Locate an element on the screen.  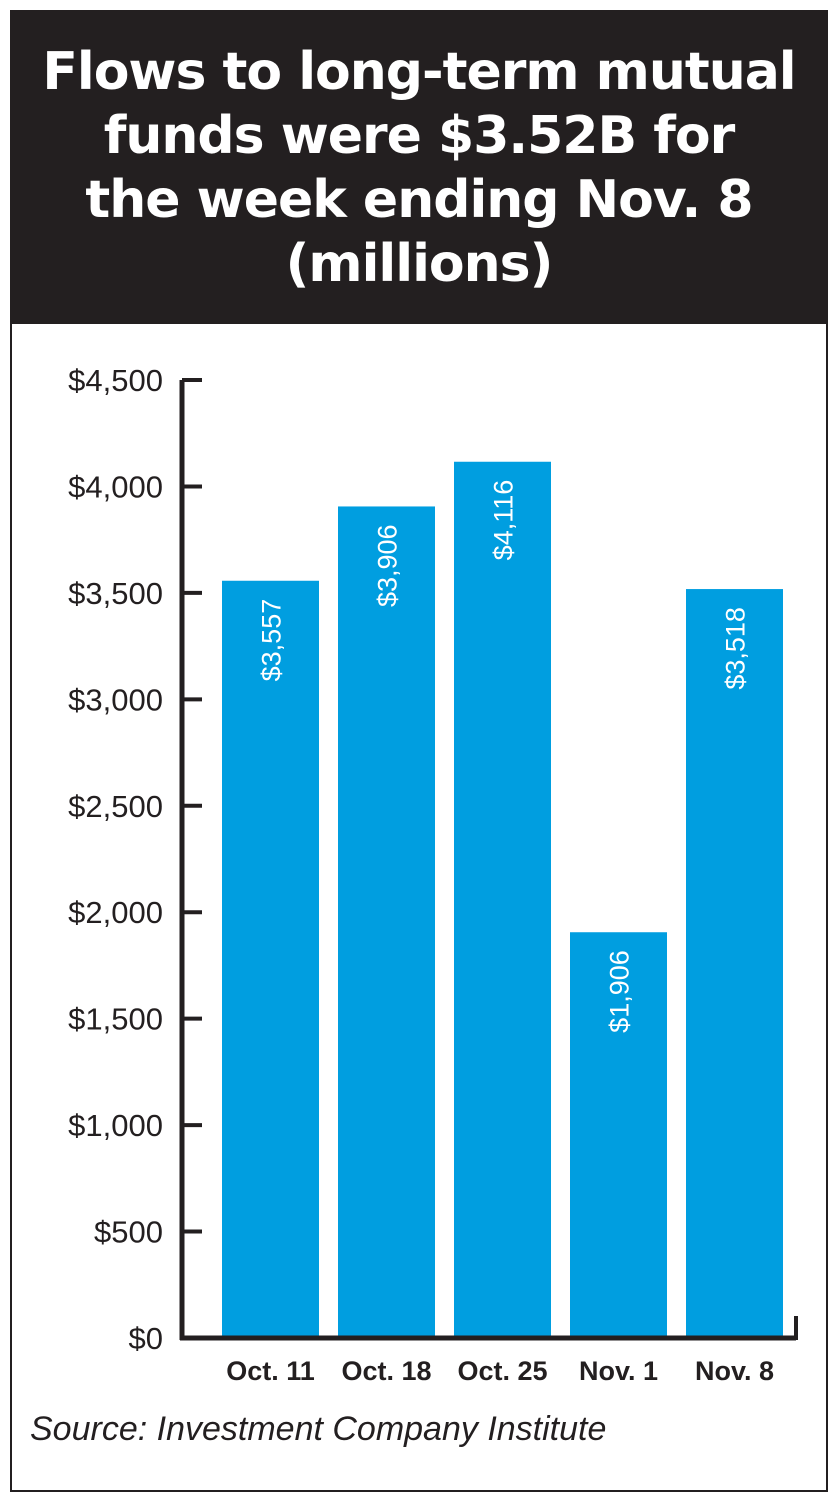
x-tick-label: Oct. 25 is located at coordinates (502, 1371).